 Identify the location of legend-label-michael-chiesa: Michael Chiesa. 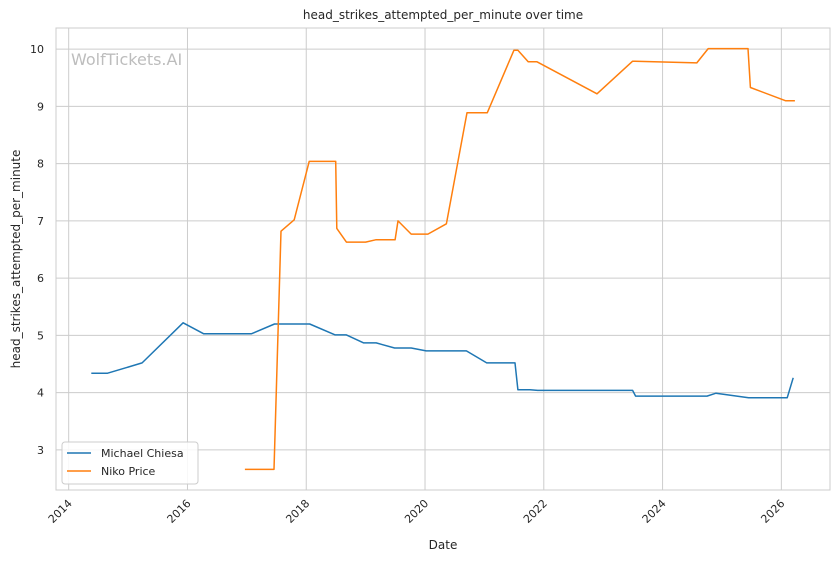
(142, 453).